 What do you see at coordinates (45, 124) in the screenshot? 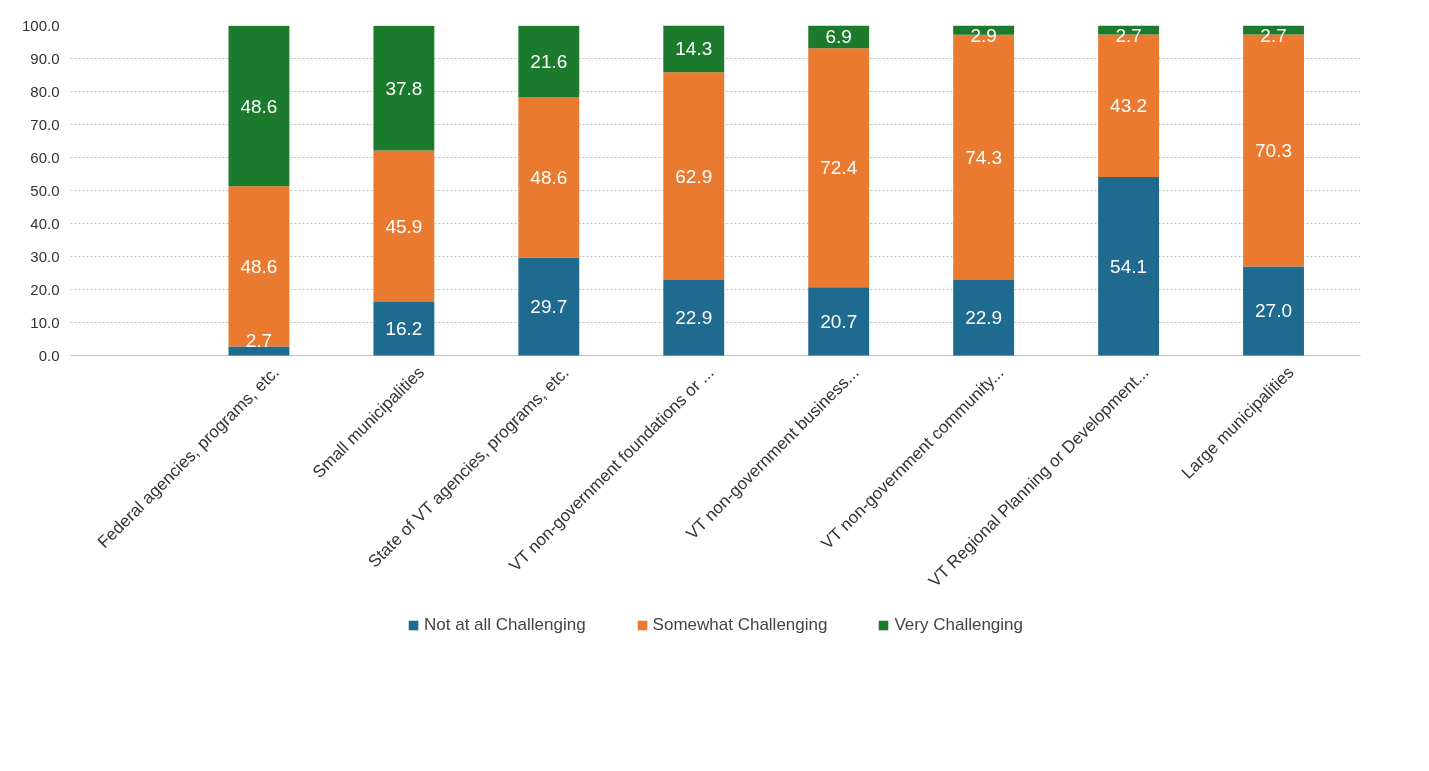
I see `y-tick-label: 70.0` at bounding box center [45, 124].